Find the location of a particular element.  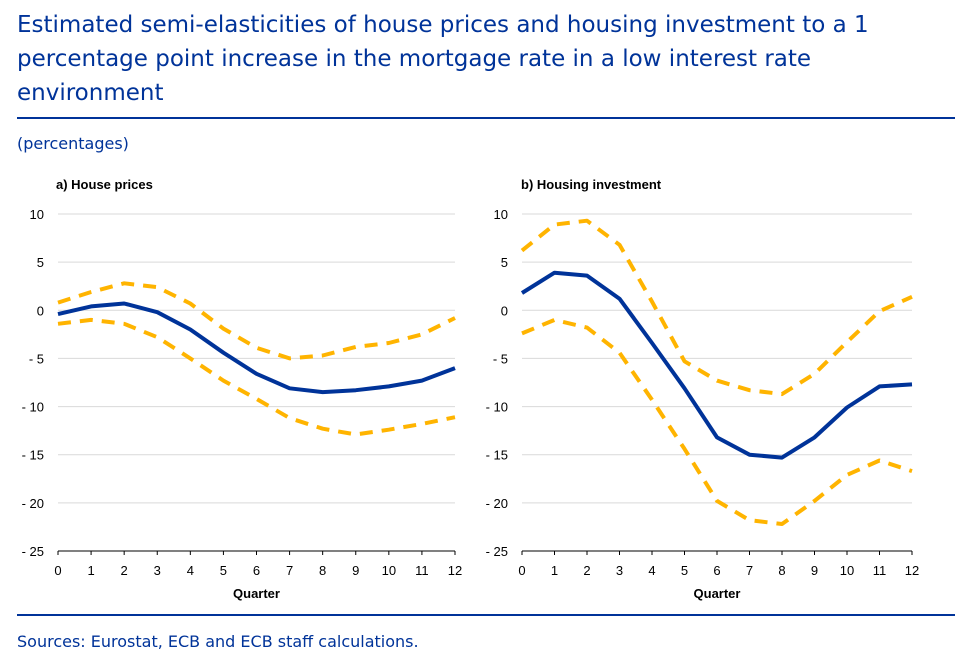

chart1-xtick-label: 10 is located at coordinates (389, 570).